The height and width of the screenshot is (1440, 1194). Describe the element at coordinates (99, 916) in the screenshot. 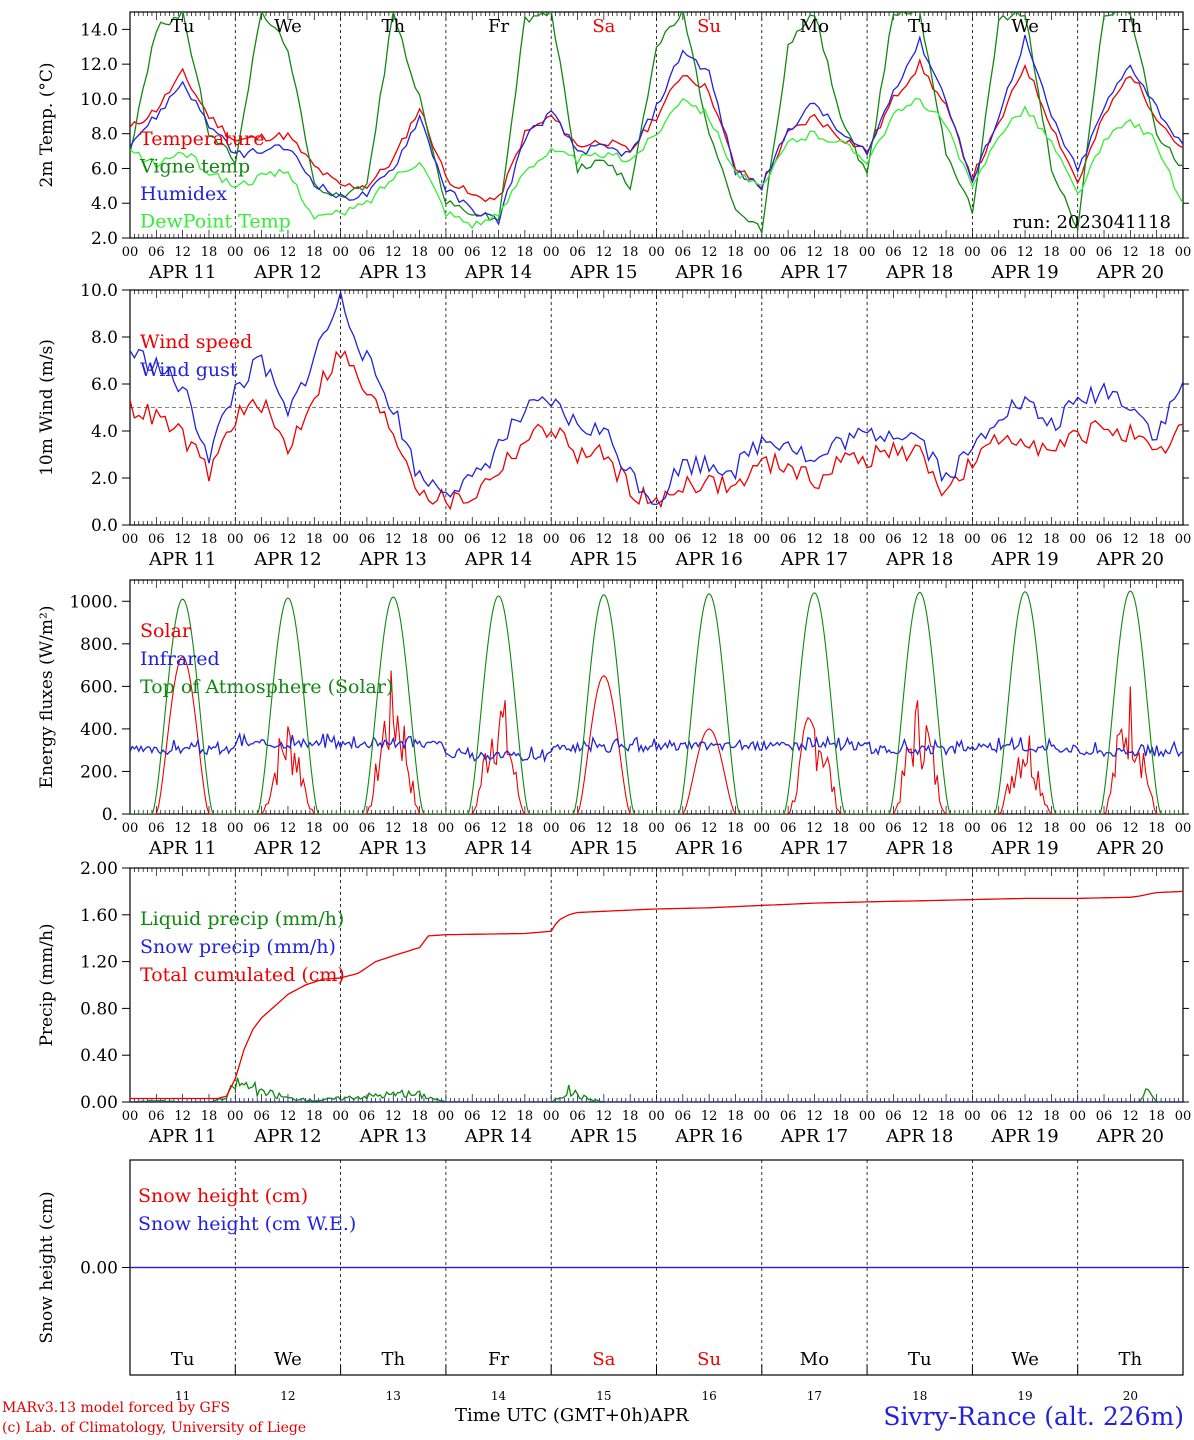

I see `y-tick-label: 1.60` at that location.